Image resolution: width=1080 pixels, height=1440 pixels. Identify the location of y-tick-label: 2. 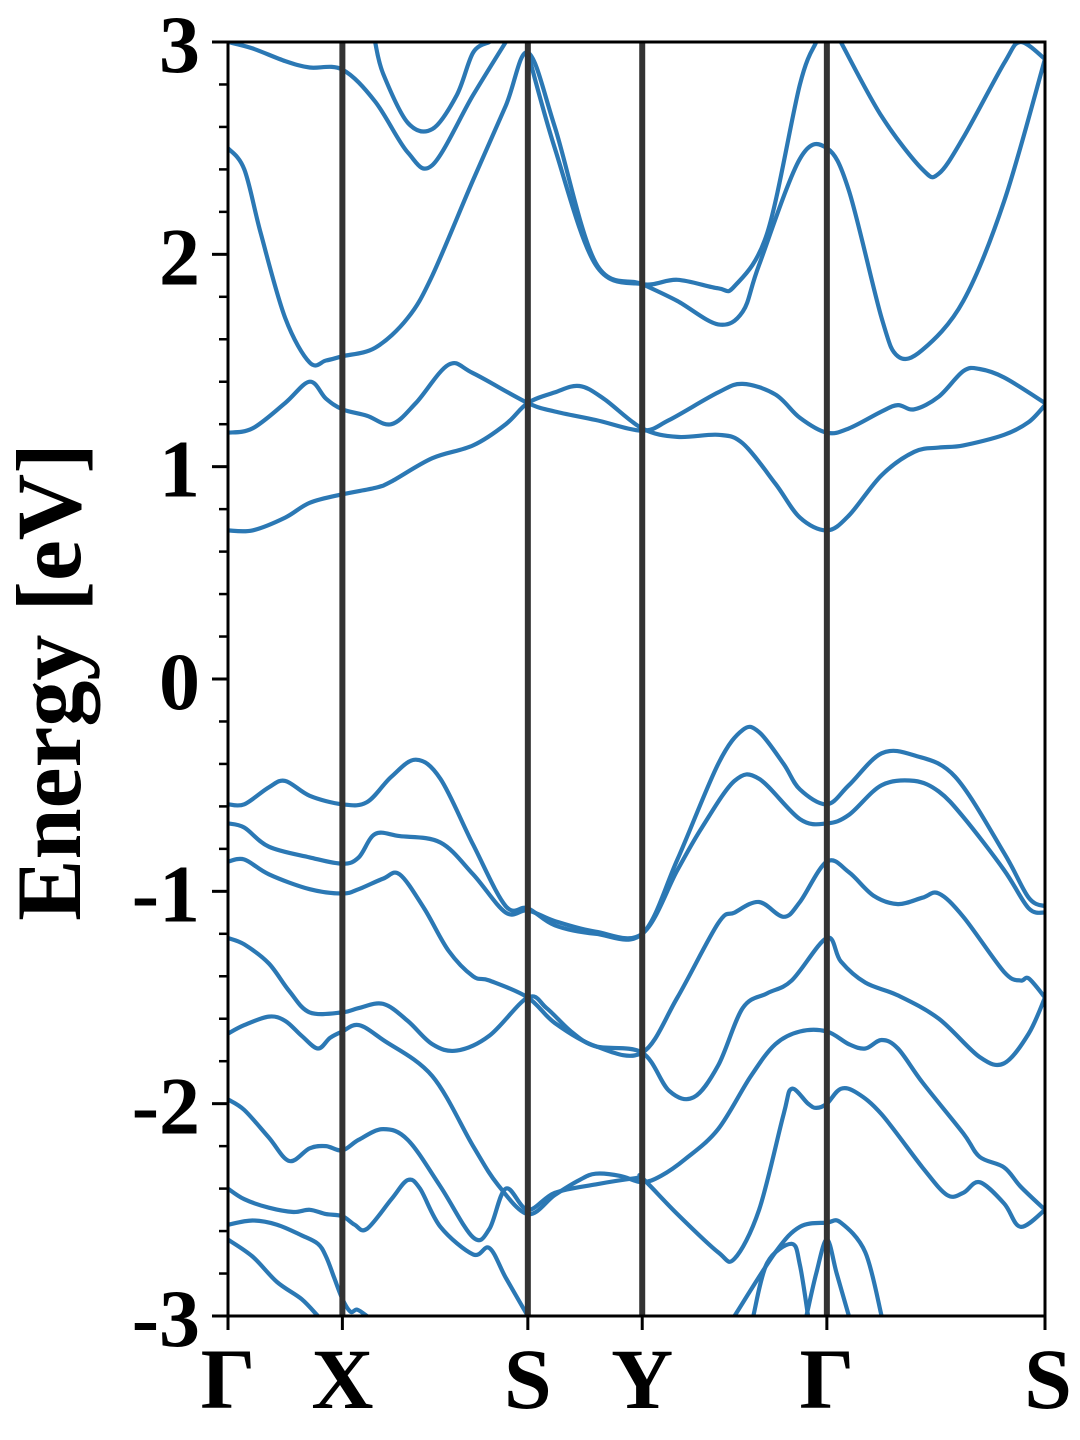
(179, 256).